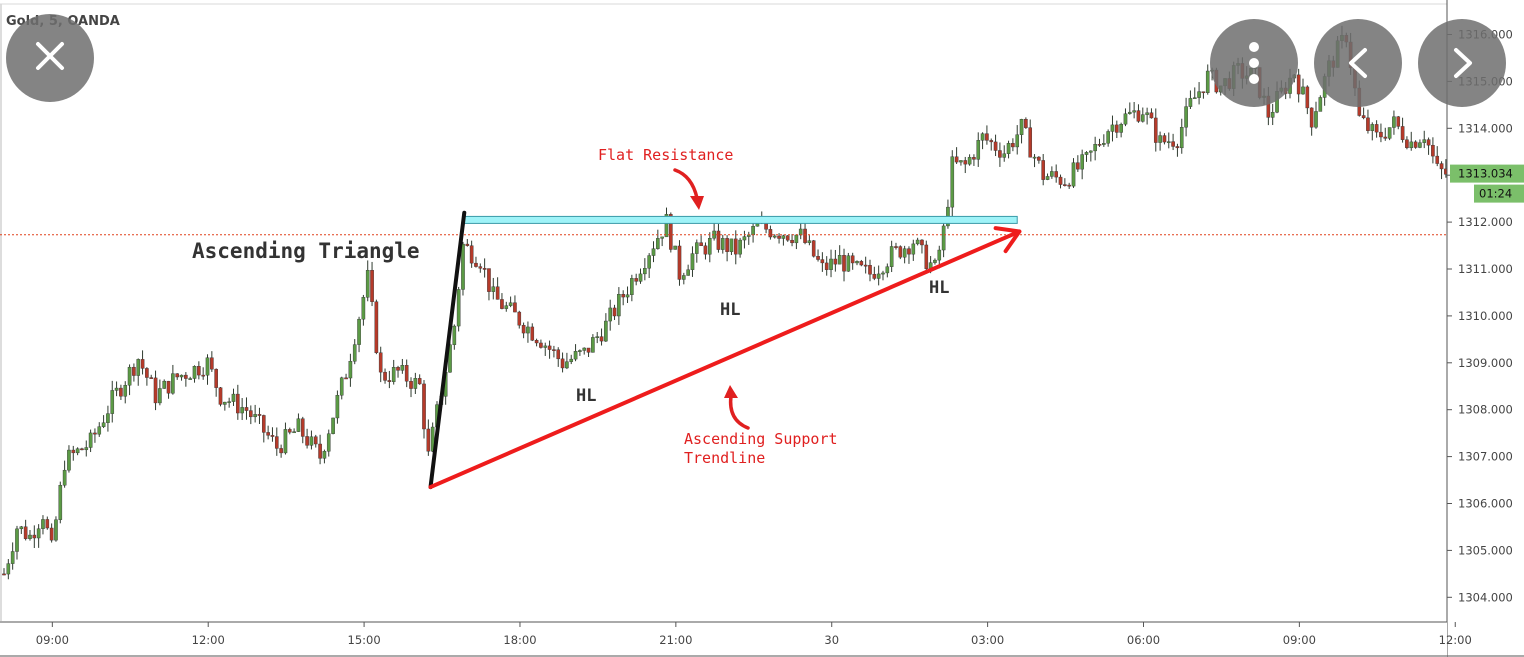 The height and width of the screenshot is (657, 1524). Describe the element at coordinates (1254, 63) in the screenshot. I see `more-options-button` at that location.